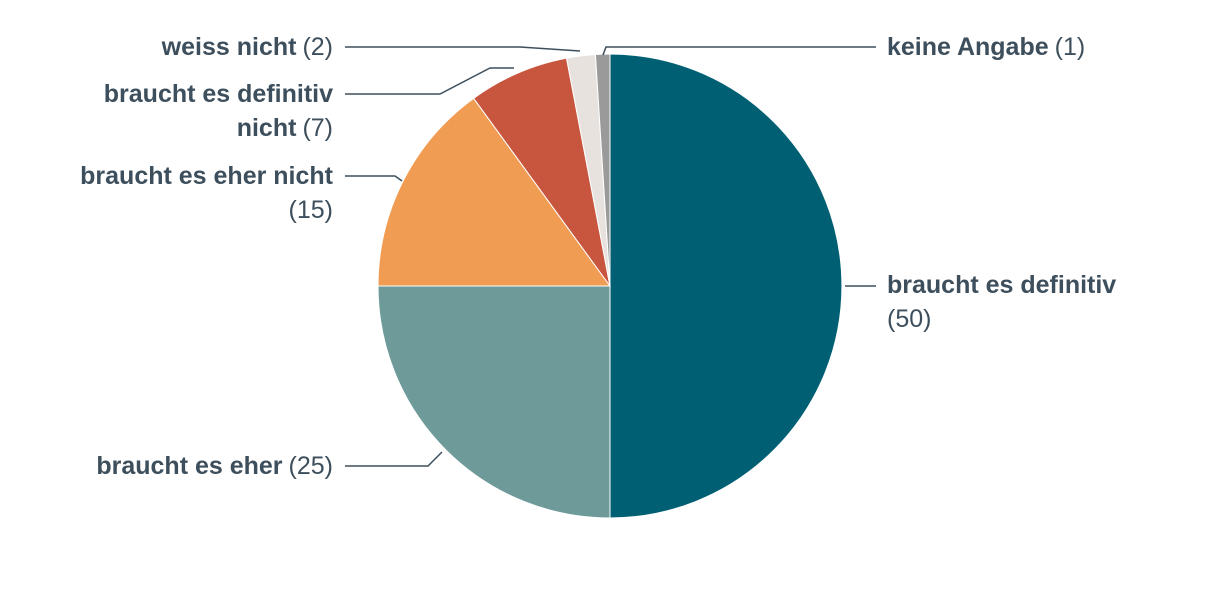 The width and height of the screenshot is (1220, 592). What do you see at coordinates (1002, 285) in the screenshot?
I see `category-label: braucht es definitiv` at bounding box center [1002, 285].